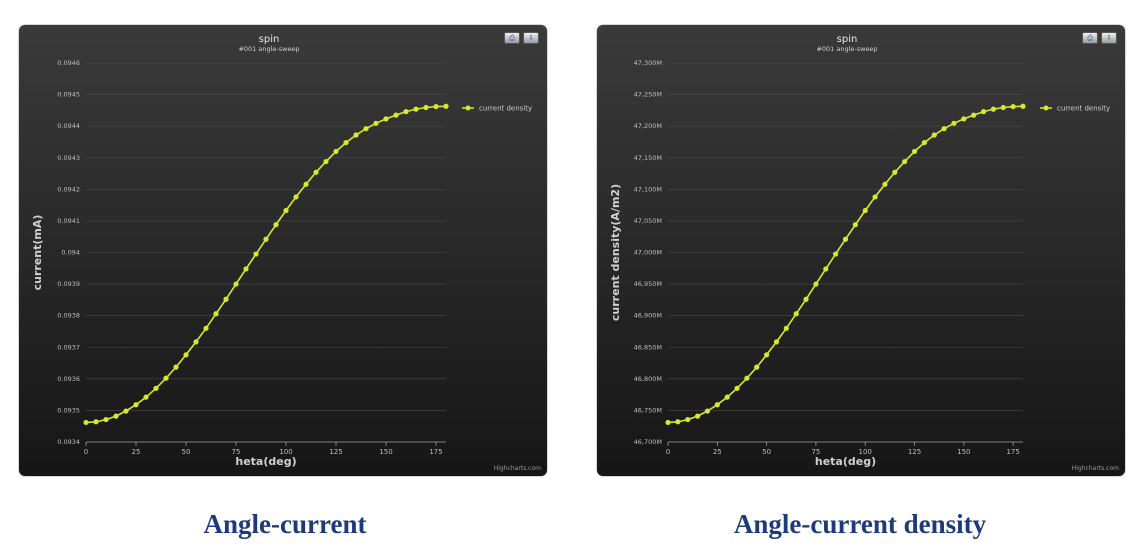 The image size is (1140, 554). Describe the element at coordinates (1083, 109) in the screenshot. I see `legend-label: current density` at that location.